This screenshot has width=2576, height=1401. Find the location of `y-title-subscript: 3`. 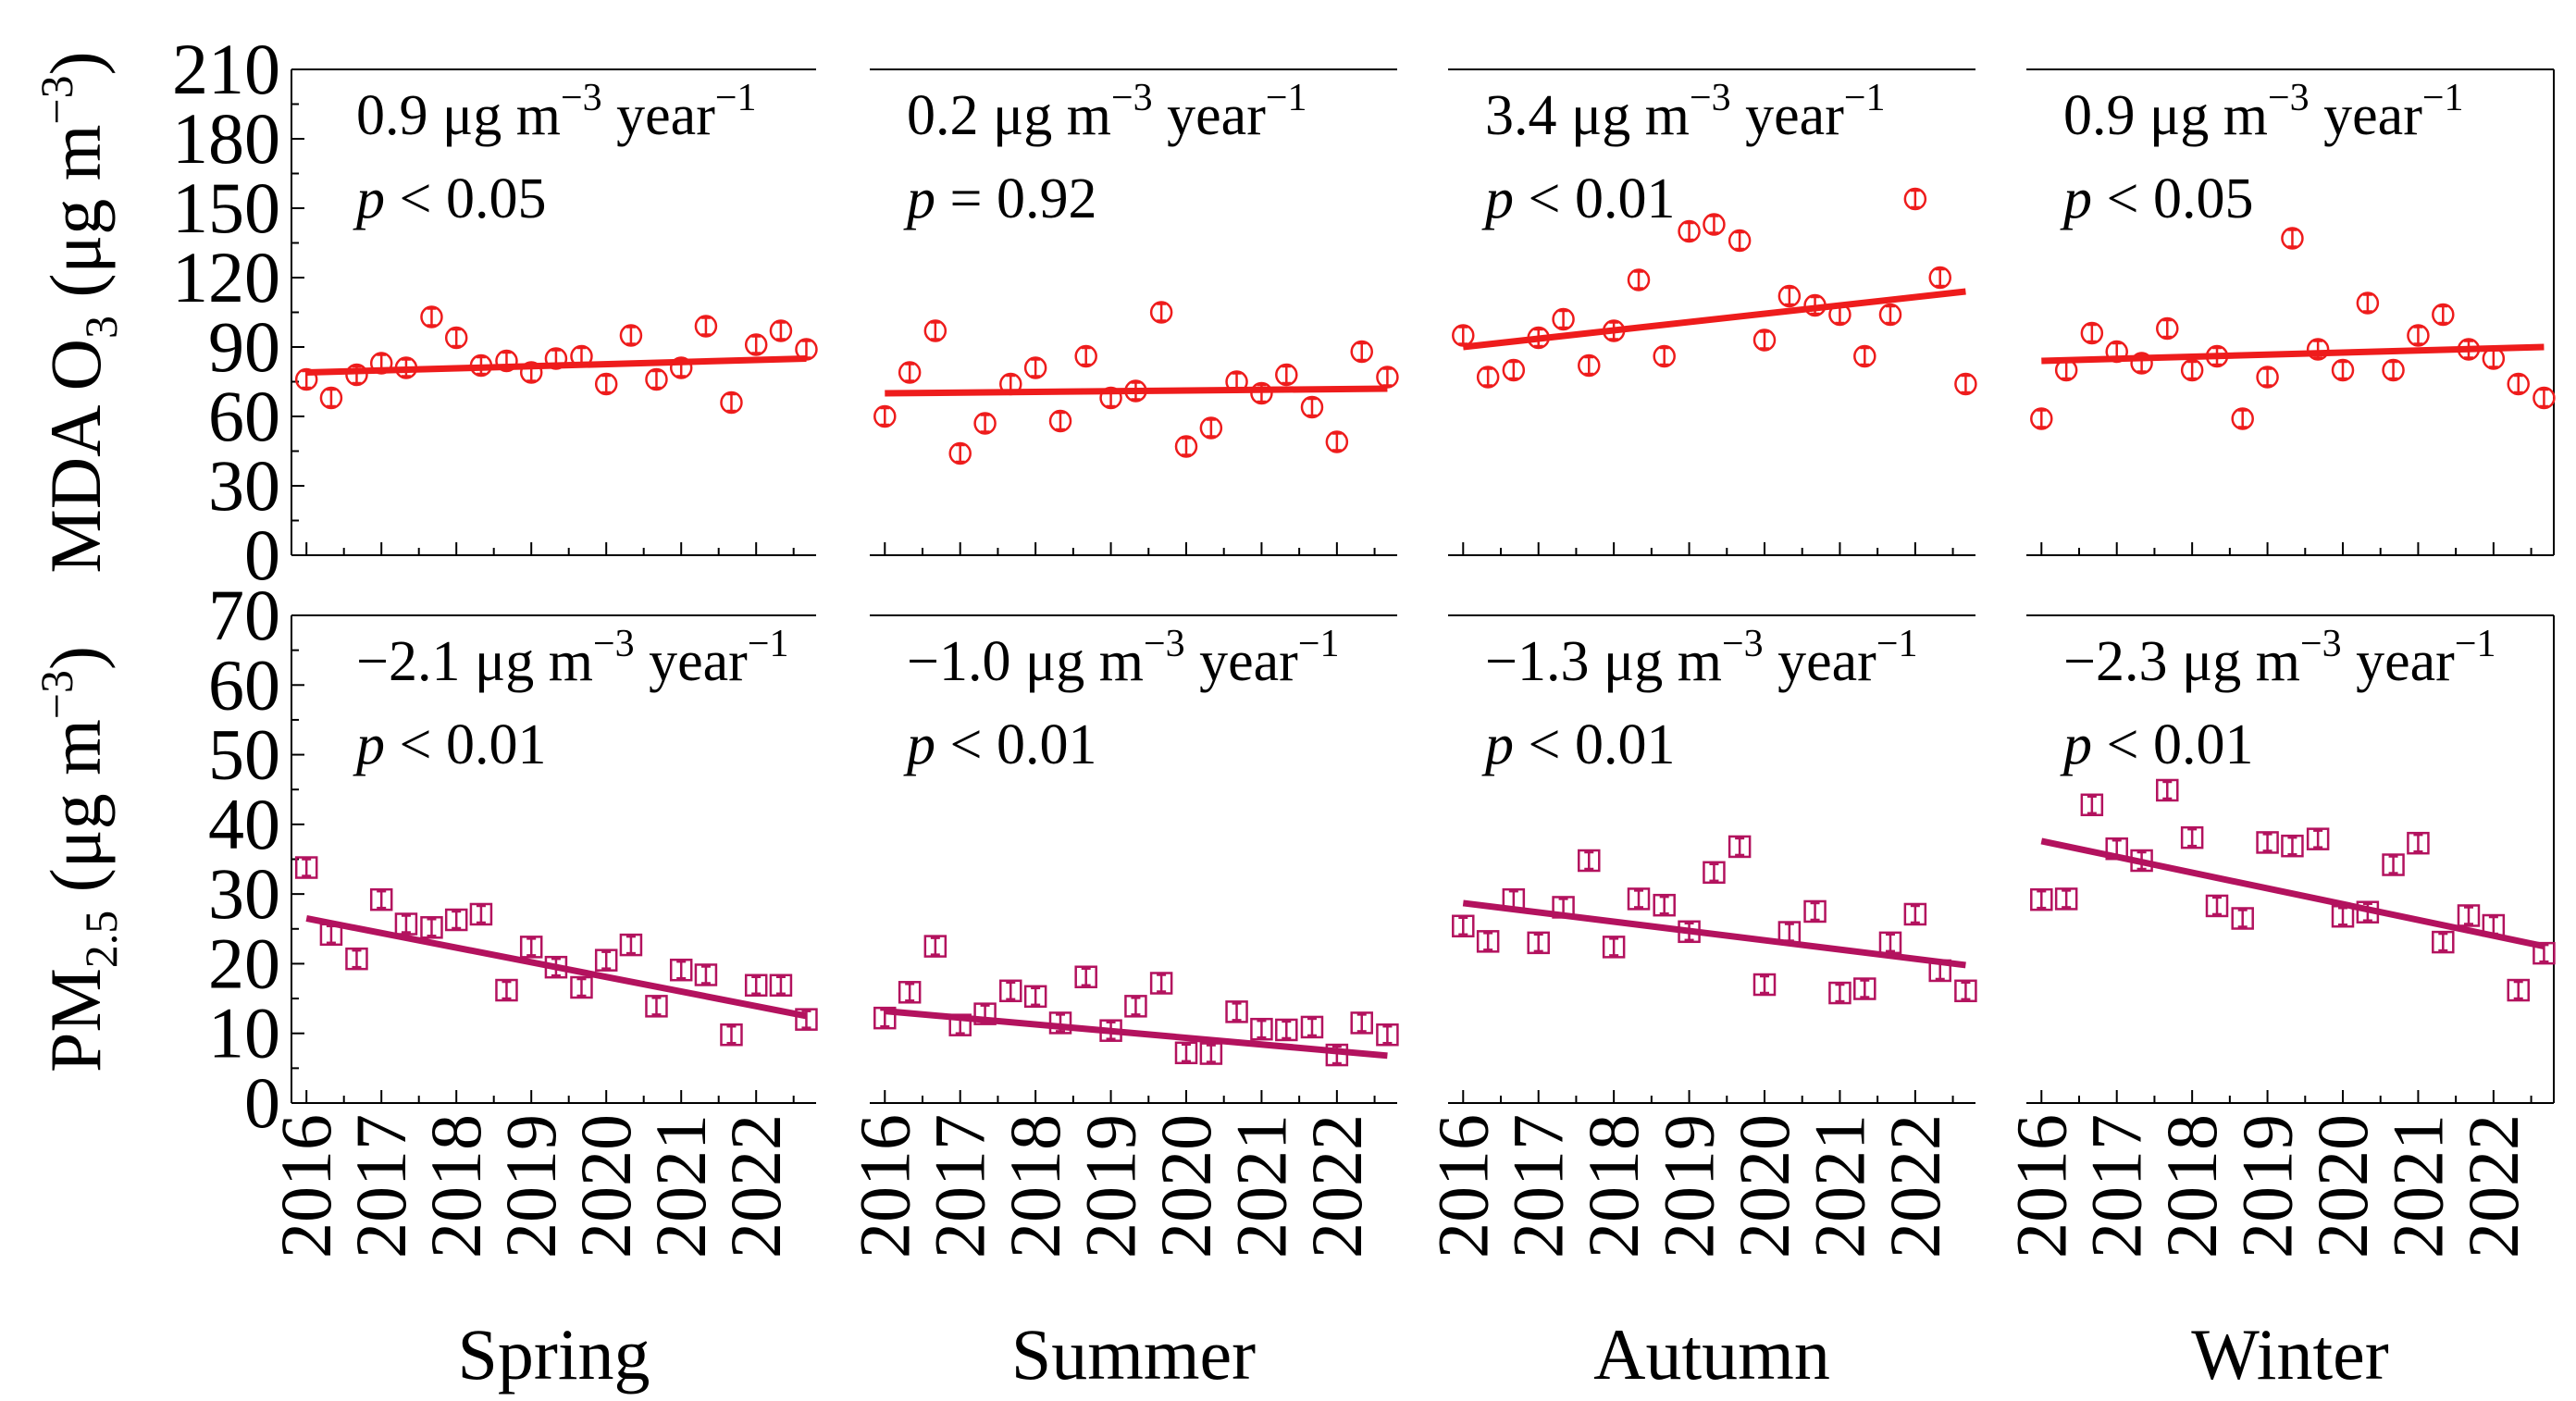

y-title-subscript: 3 is located at coordinates (101, 327).